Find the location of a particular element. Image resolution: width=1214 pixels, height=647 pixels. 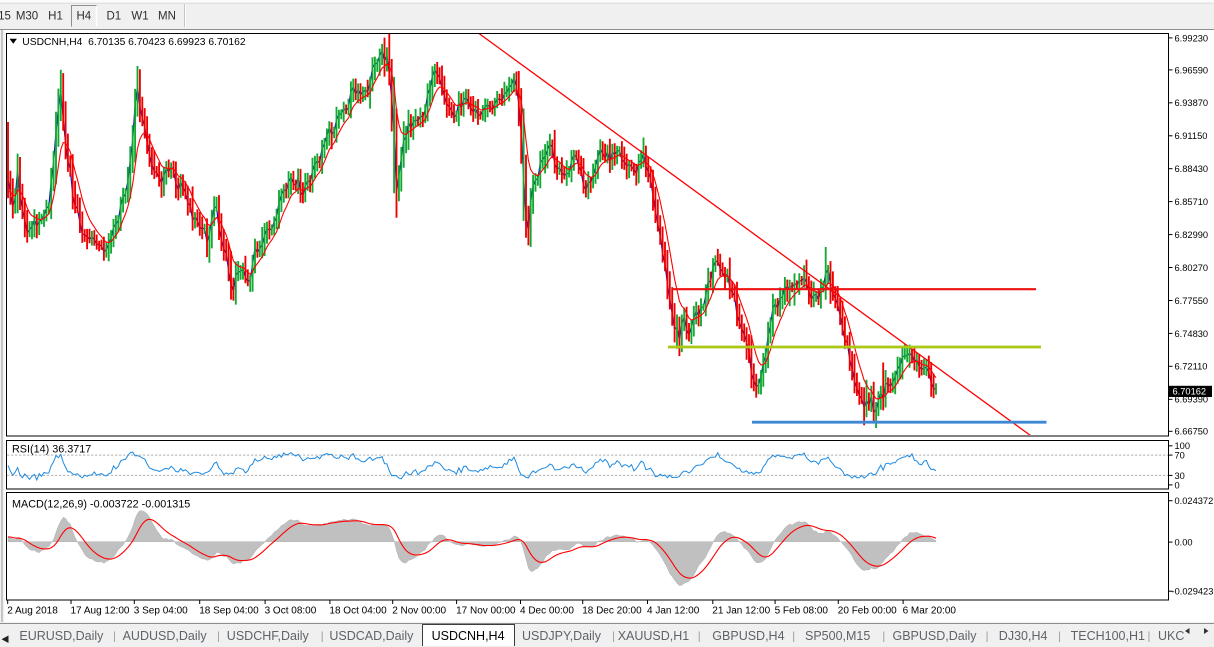

svg-text: AUDUSD,Daily is located at coordinates (165, 636).